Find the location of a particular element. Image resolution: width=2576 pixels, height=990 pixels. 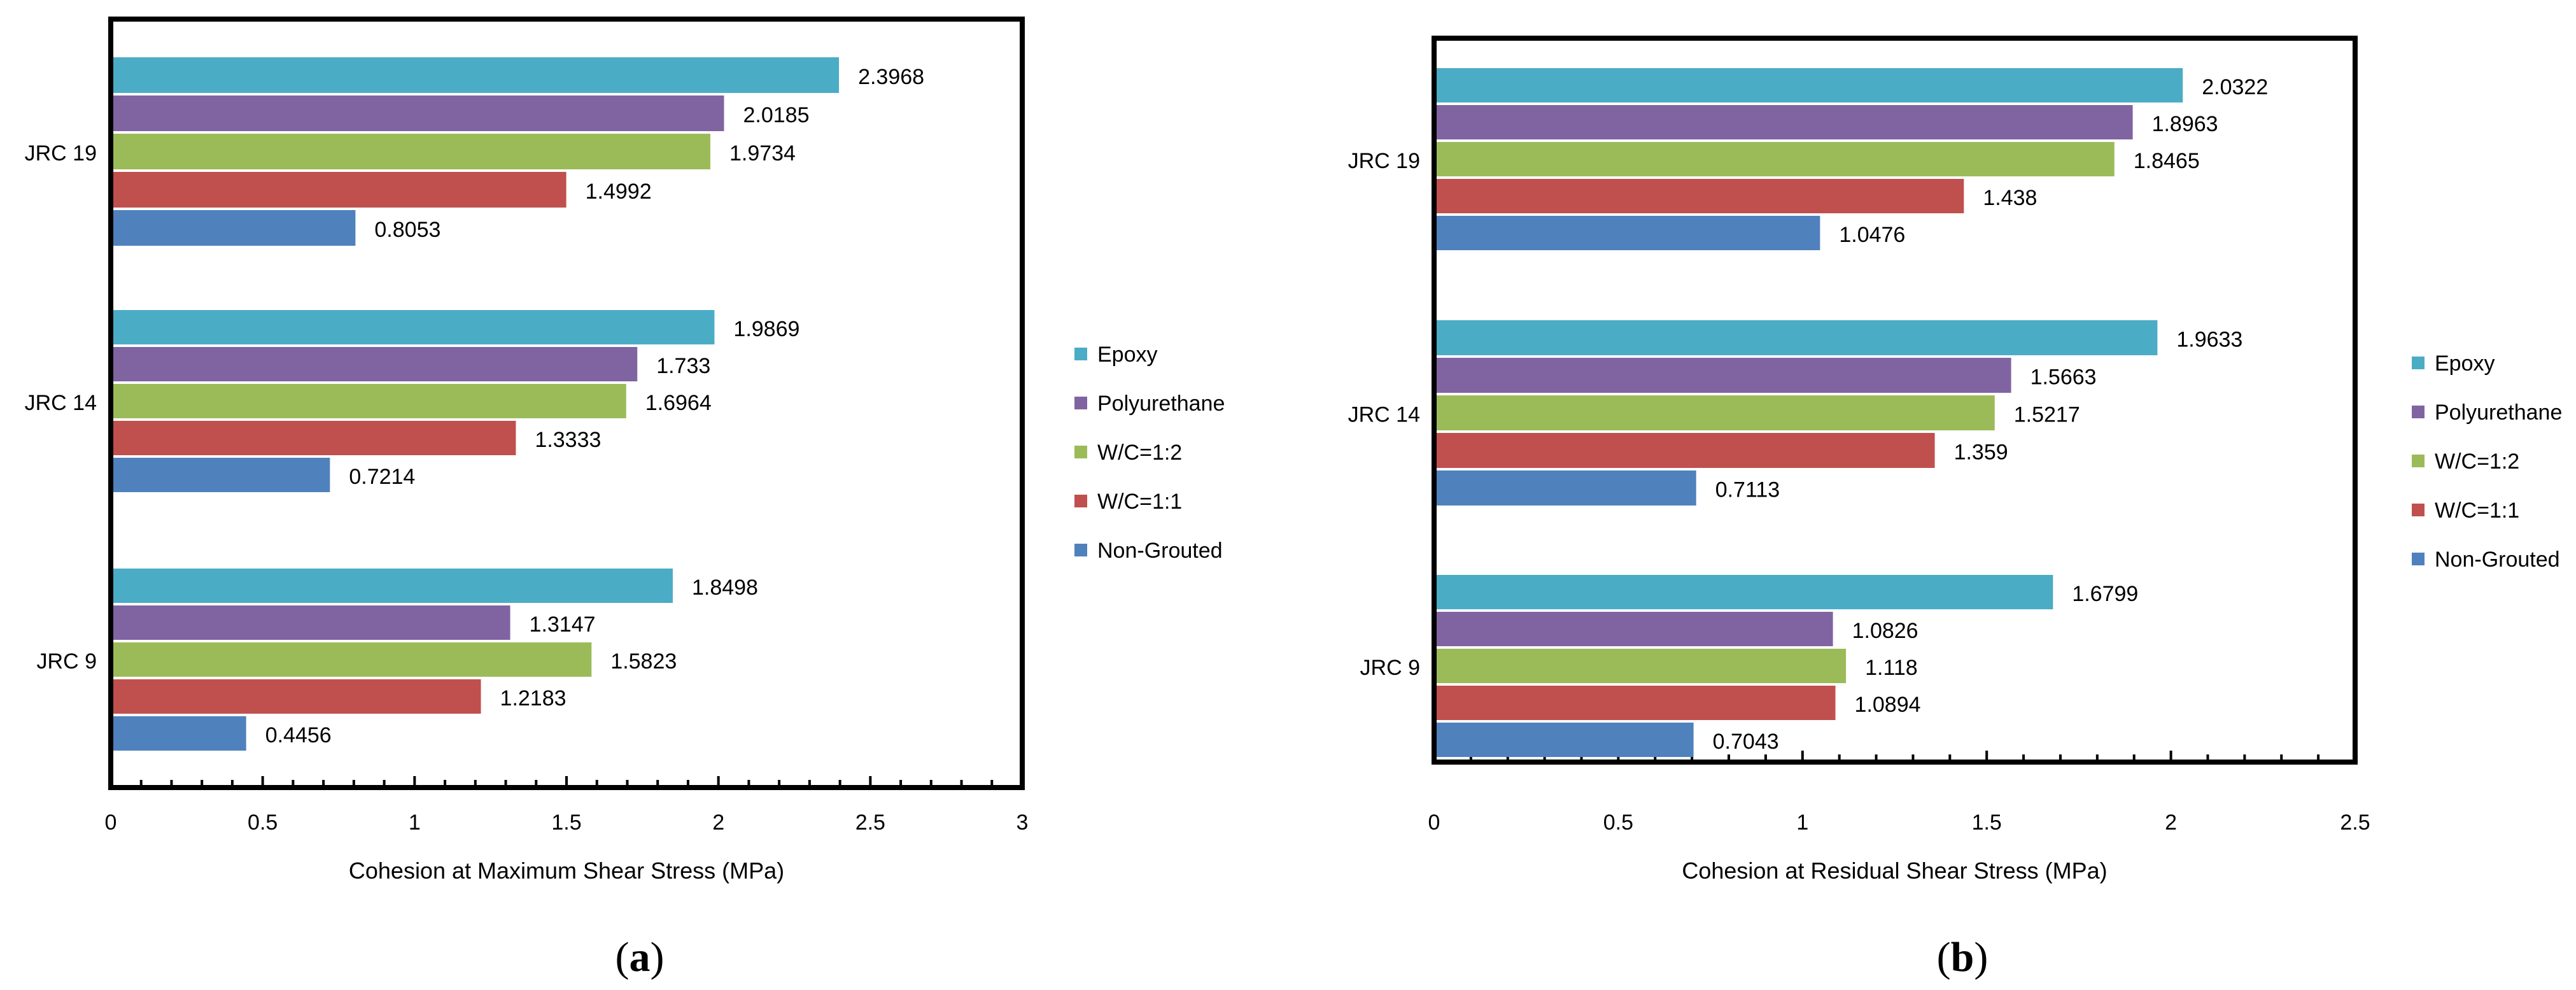

chart-a-legend-label-w-c-1-1: W/C=1:1 is located at coordinates (1140, 502).